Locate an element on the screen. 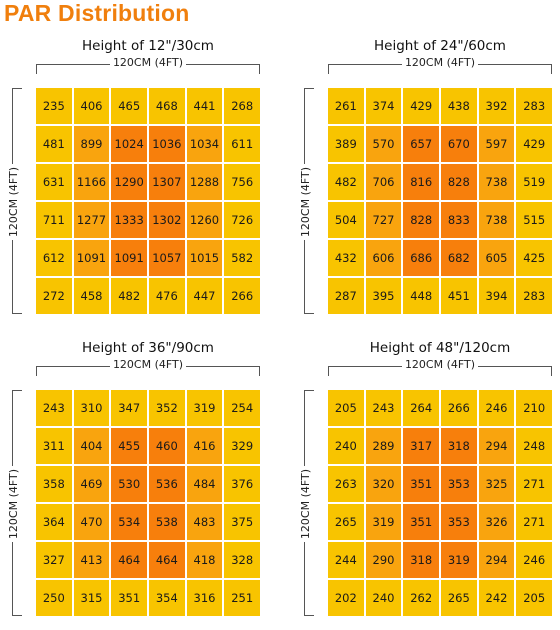 The height and width of the screenshot is (630, 560). par-cell: 469 is located at coordinates (91, 484).